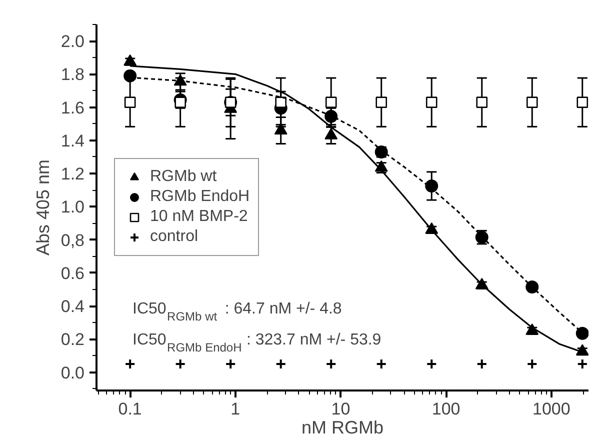 The height and width of the screenshot is (446, 601). I want to click on y-axis-title: Abs 405 nm, so click(42, 207).